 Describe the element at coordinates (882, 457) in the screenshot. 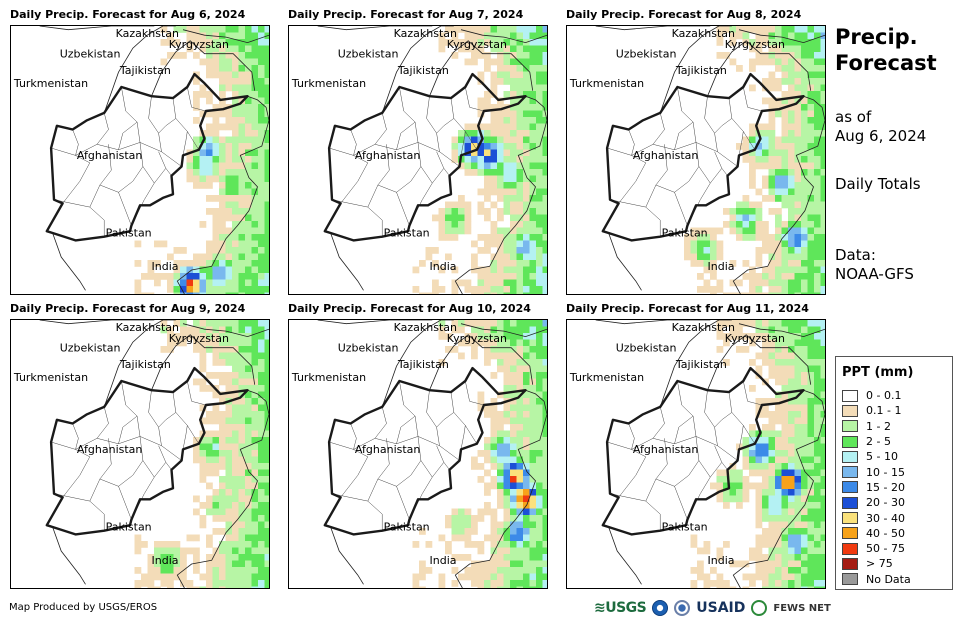

I see `legend-label: 5 - 10` at that location.